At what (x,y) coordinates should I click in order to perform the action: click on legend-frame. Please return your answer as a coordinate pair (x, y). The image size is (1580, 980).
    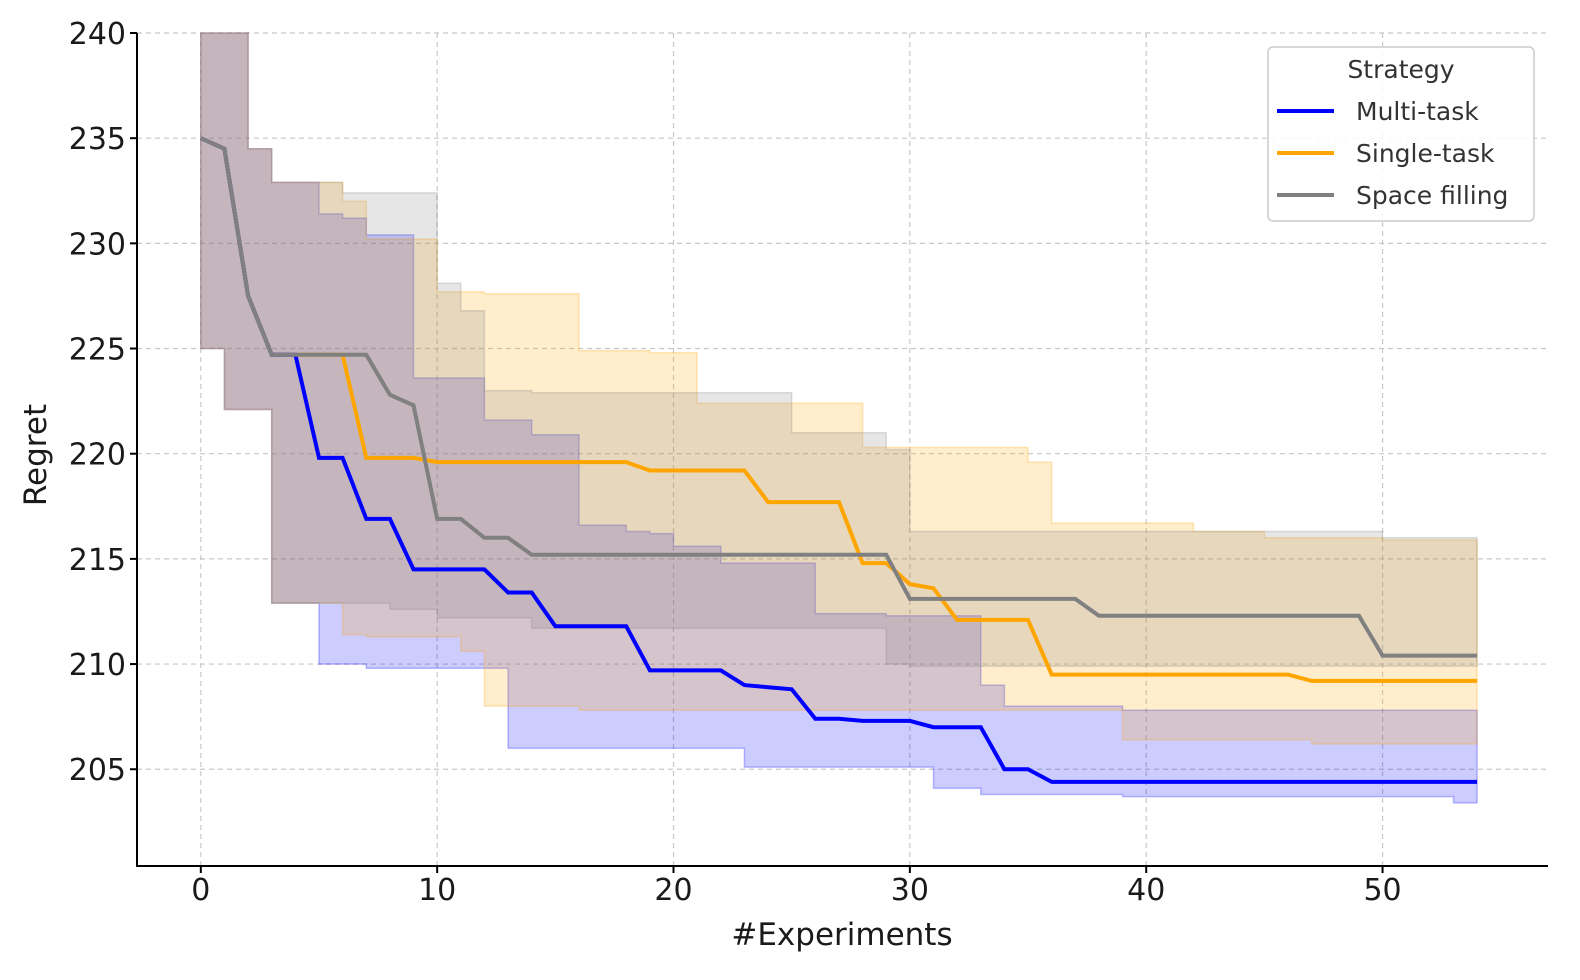
    Looking at the image, I should click on (1401, 134).